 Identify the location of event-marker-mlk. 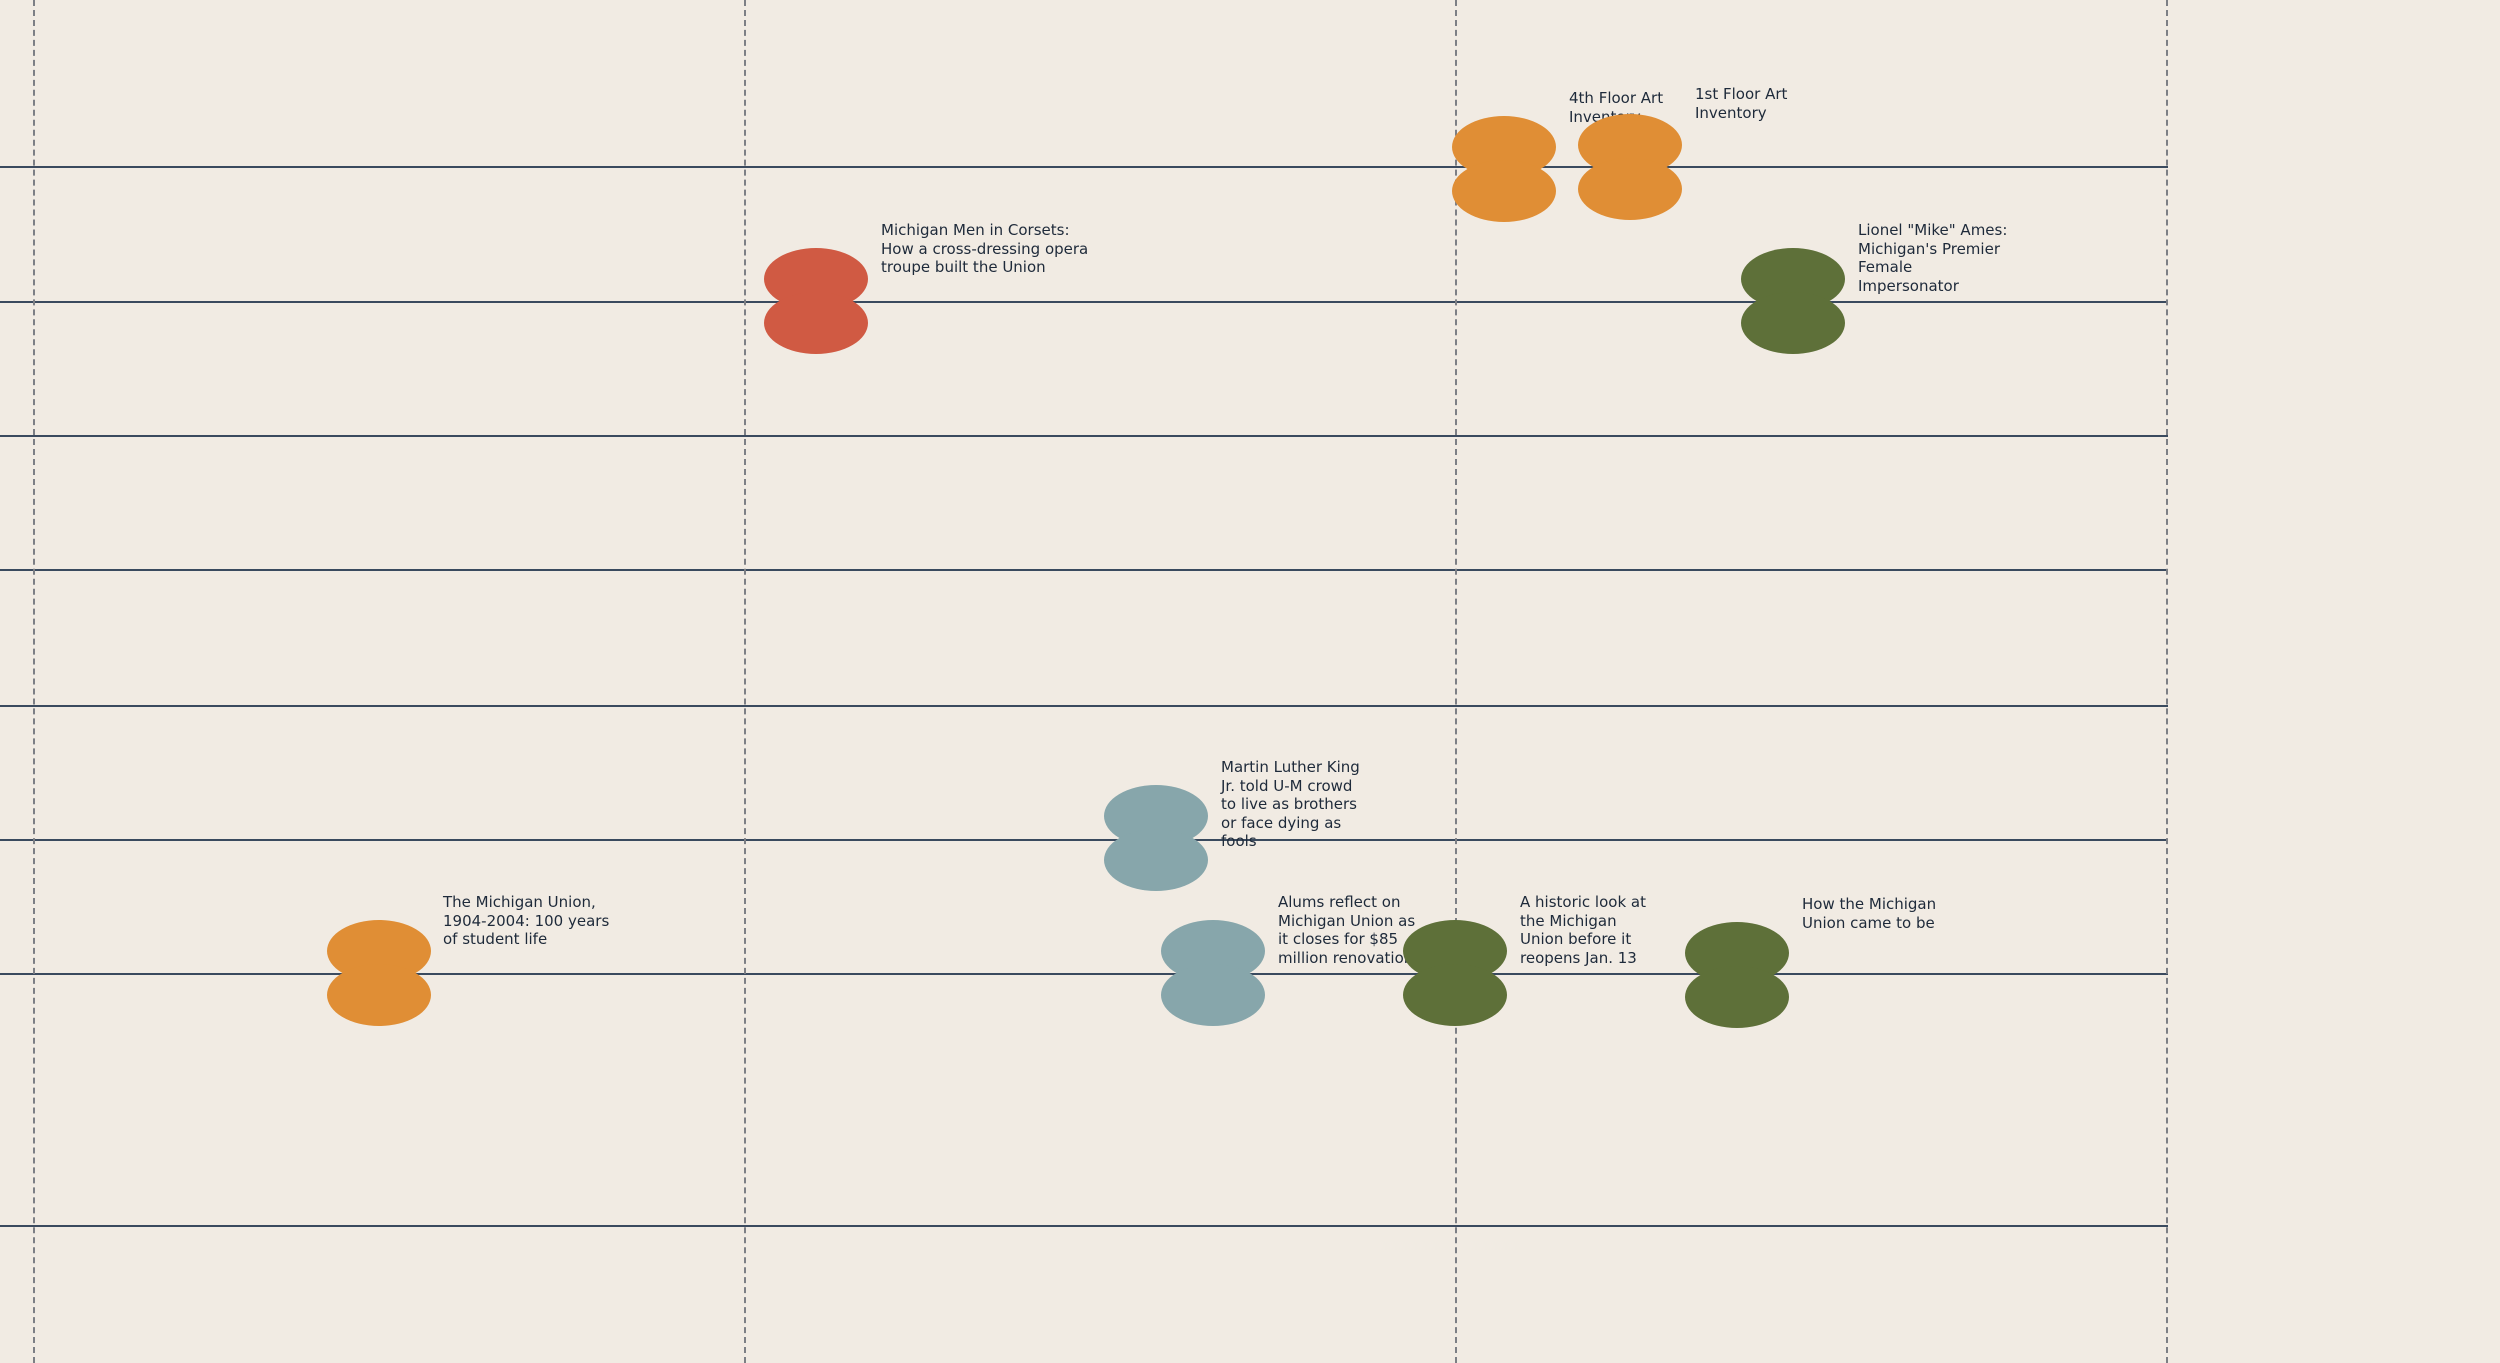
(1156, 838).